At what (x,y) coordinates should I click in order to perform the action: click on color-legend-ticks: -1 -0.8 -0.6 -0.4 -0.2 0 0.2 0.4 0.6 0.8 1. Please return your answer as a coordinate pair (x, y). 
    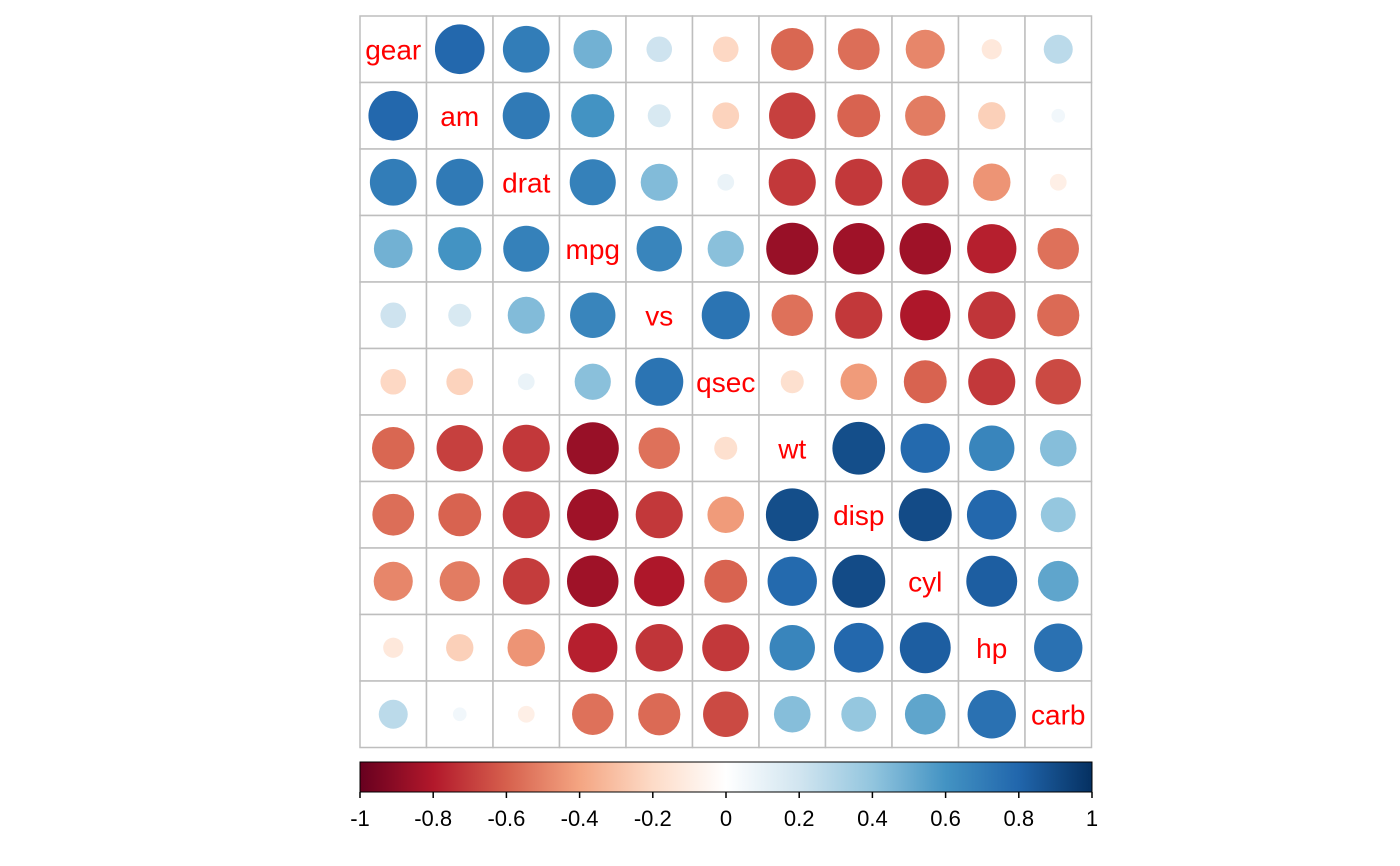
    Looking at the image, I should click on (724, 811).